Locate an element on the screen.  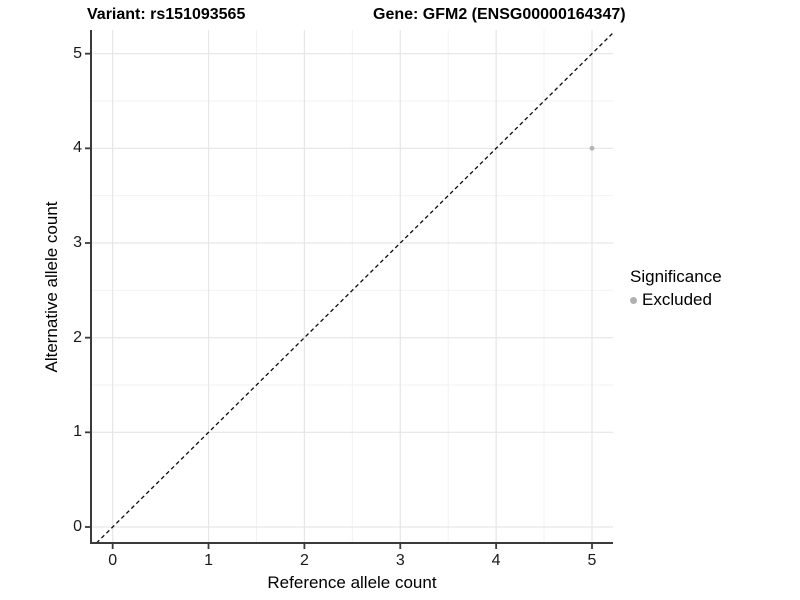
legend-item-excluded: Excluded is located at coordinates (676, 300).